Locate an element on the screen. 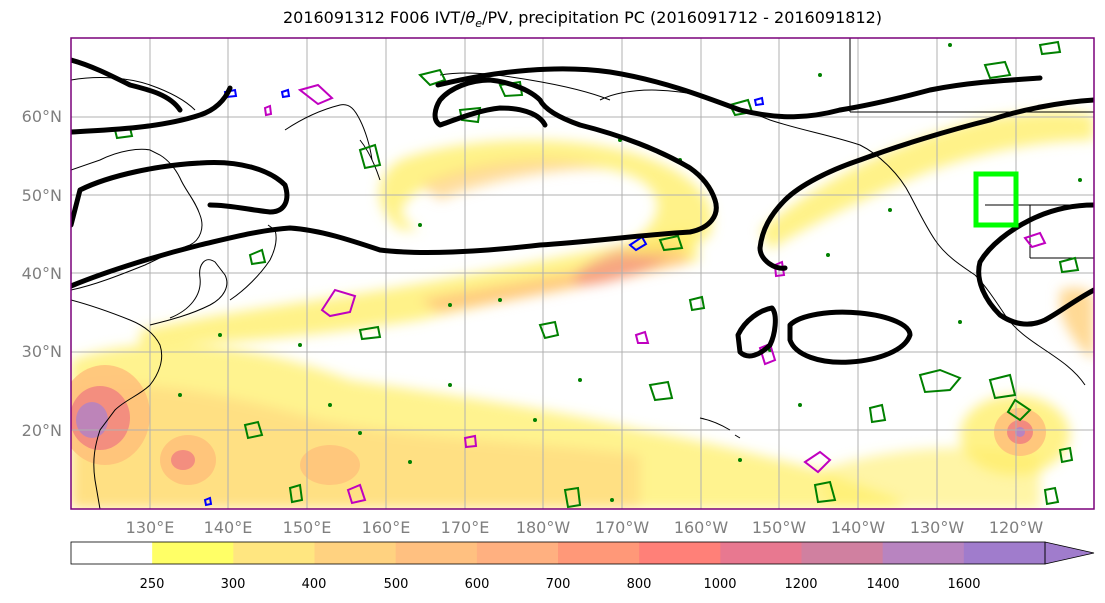 The width and height of the screenshot is (1105, 603). lat-label-30n: 30°N is located at coordinates (42, 351).